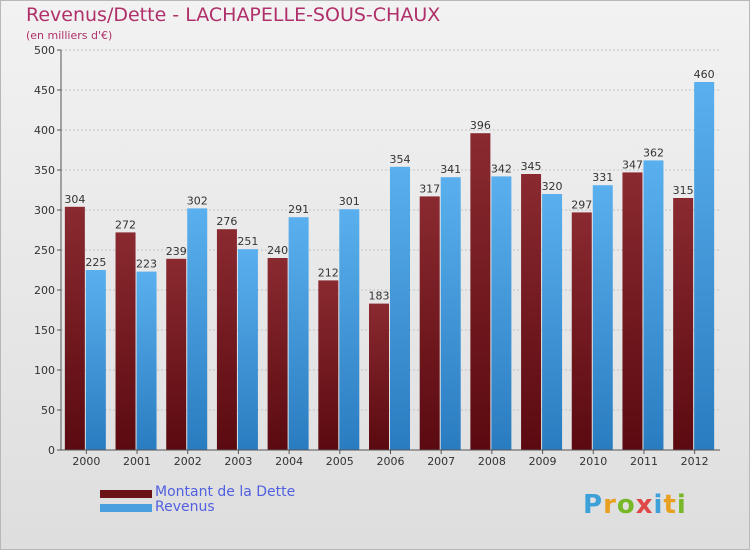 The width and height of the screenshot is (750, 550). I want to click on proxiti-logo: Proxiti, so click(635, 505).